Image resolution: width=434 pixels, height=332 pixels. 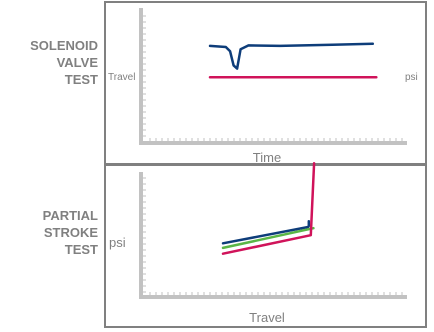 I want to click on top-x-axis-label: Time, so click(x=267, y=157).